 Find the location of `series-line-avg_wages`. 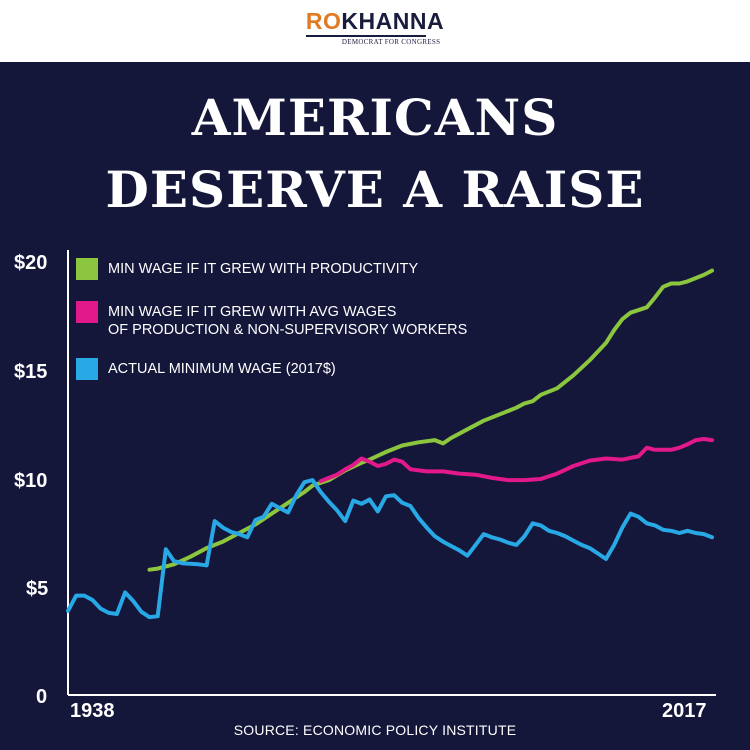

series-line-avg_wages is located at coordinates (516, 460).